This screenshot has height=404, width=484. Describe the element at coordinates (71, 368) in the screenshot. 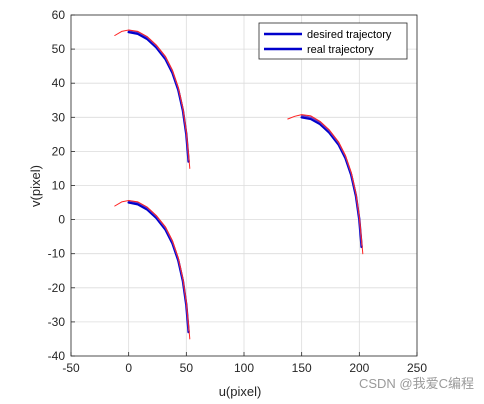

I see `x-tick-label: -50` at that location.